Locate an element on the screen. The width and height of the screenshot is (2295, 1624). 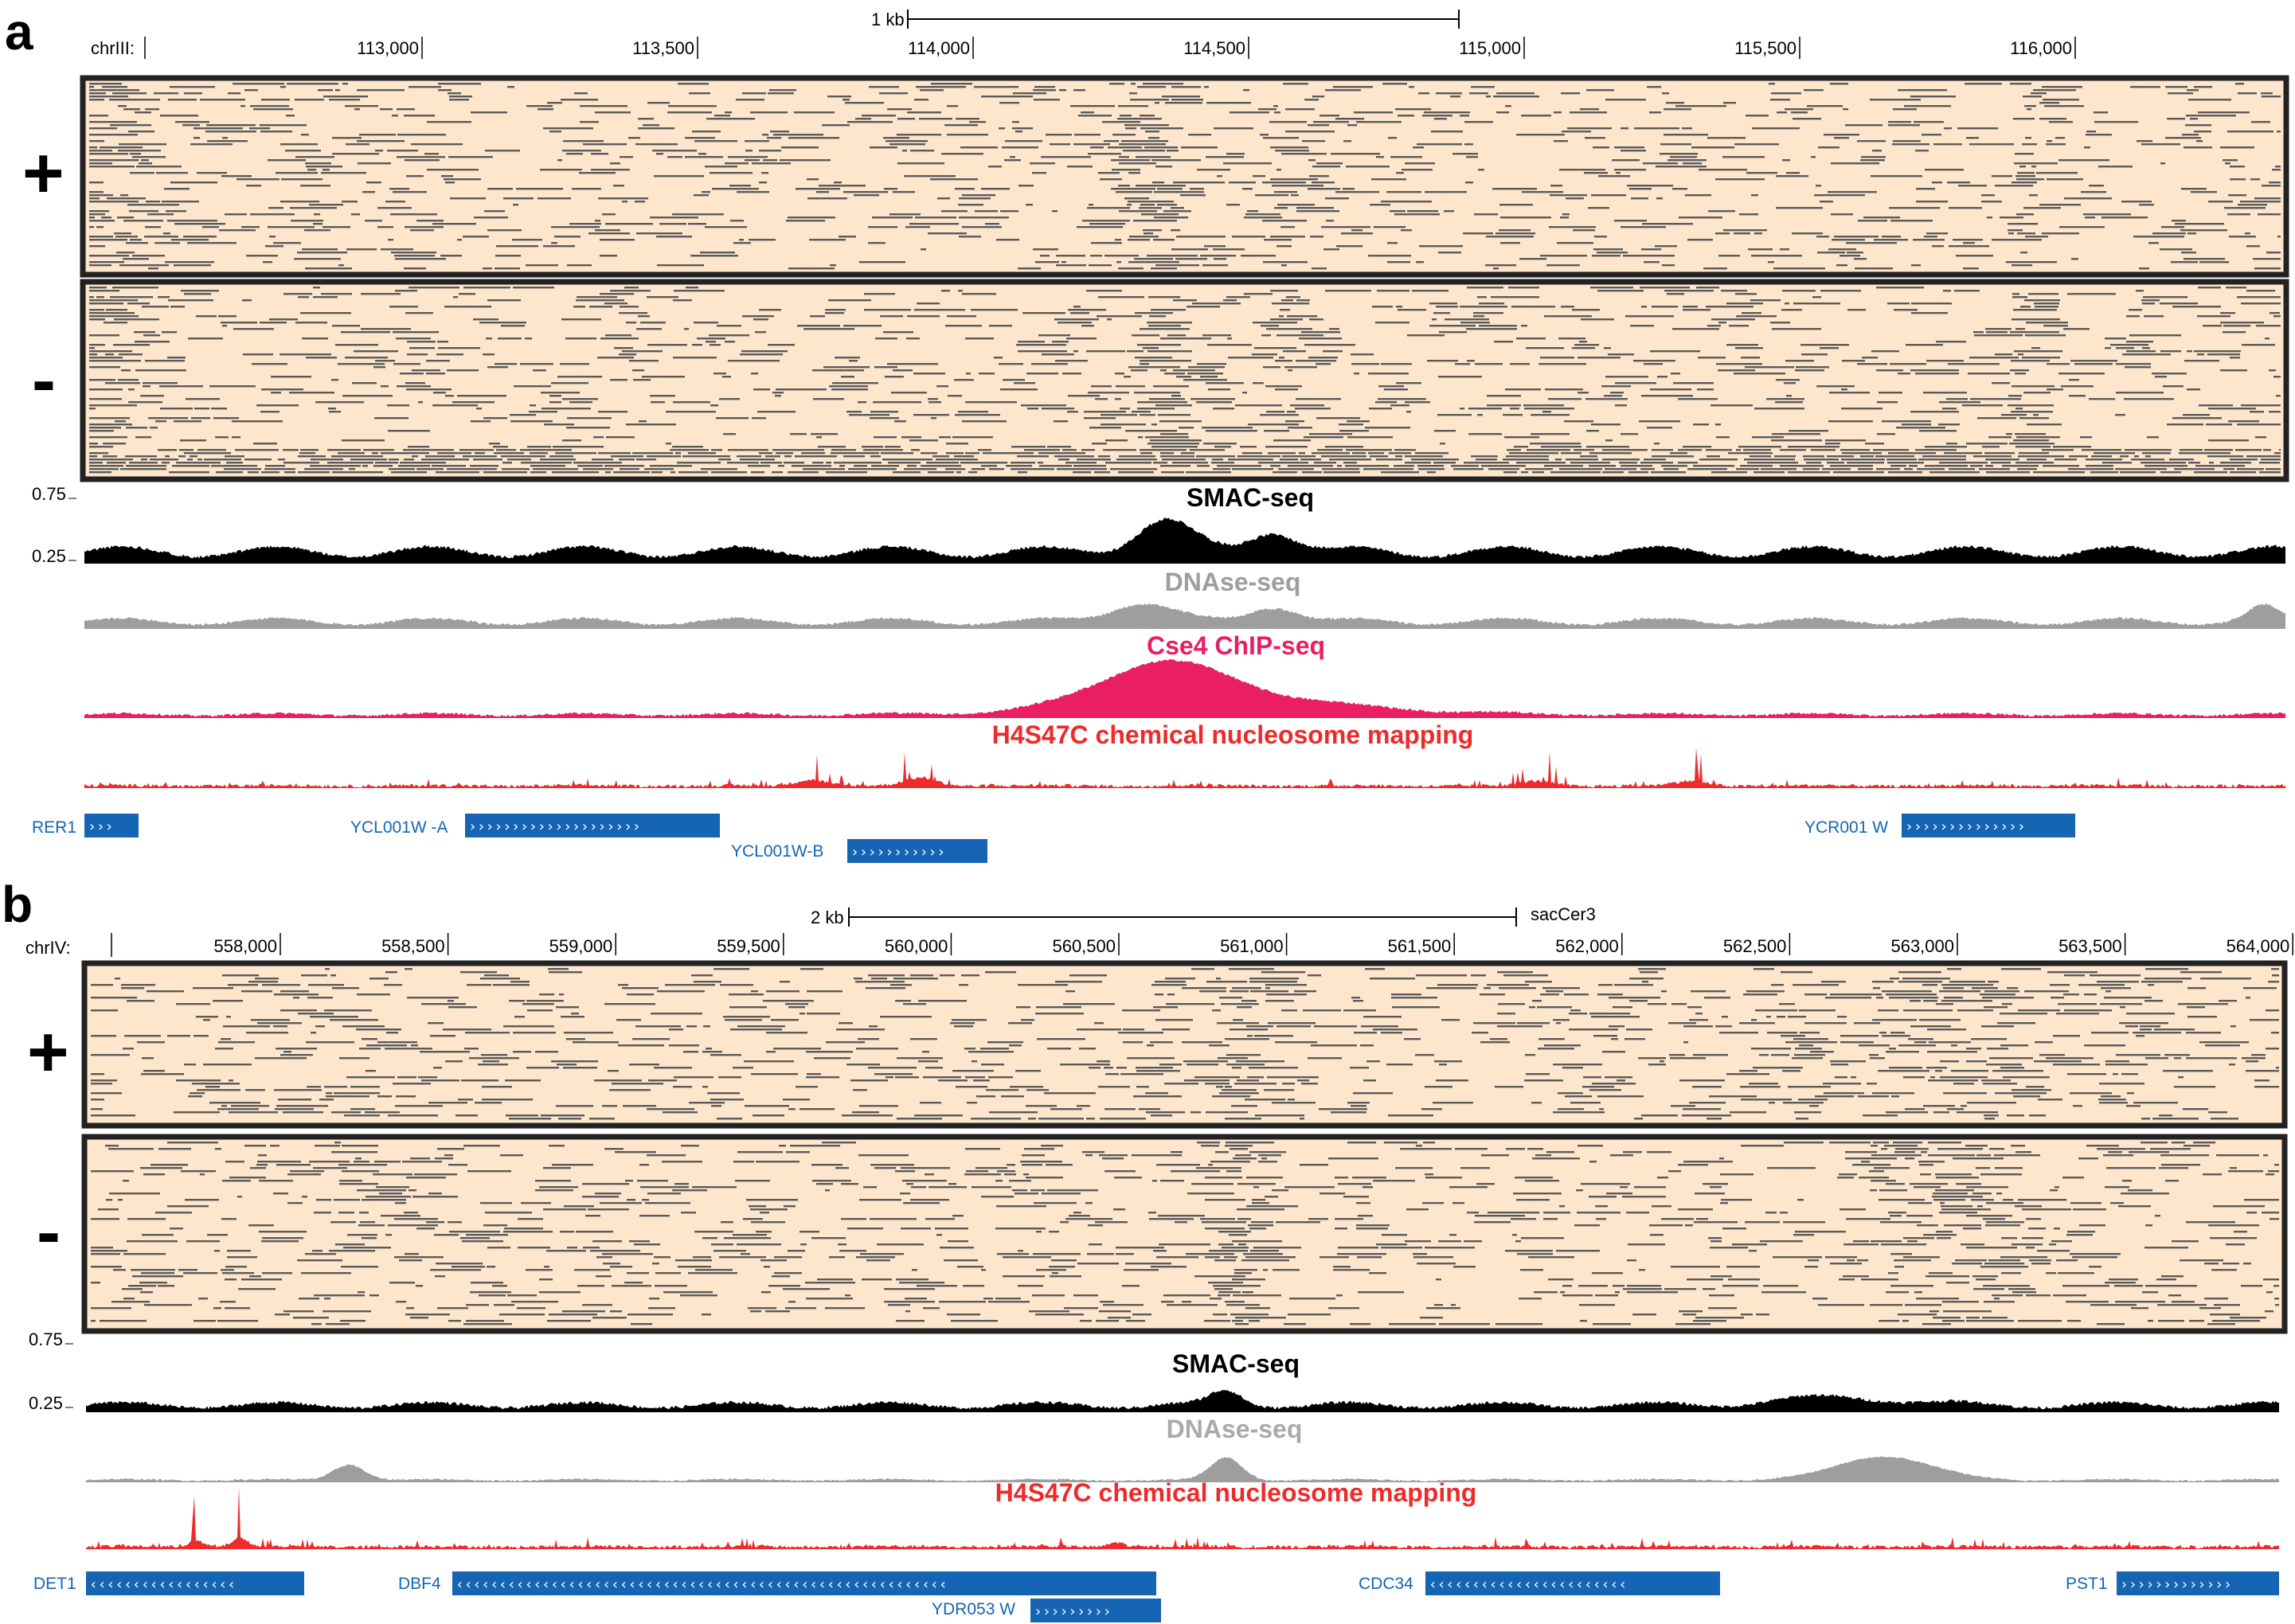
gene-strand-arrows: ››› is located at coordinates (101, 826).